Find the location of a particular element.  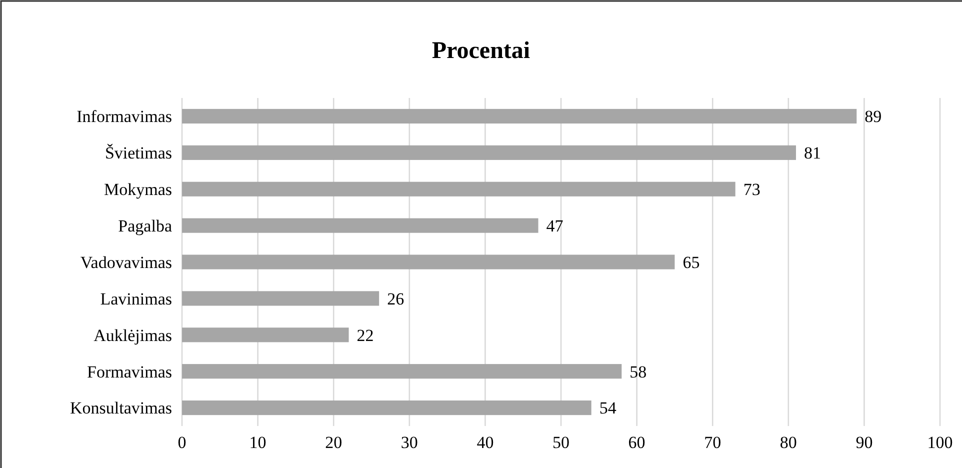

y-tick-label: Formavimas is located at coordinates (129, 372).